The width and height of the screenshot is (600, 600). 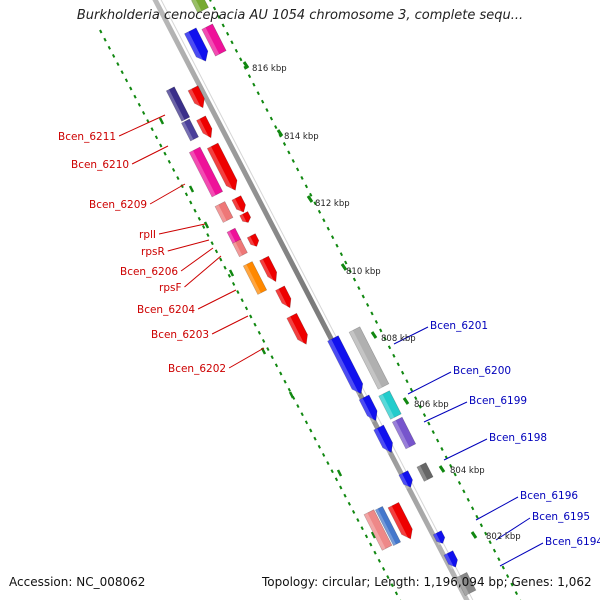 I want to click on gene-label: Bcen_6204, so click(x=166, y=310).